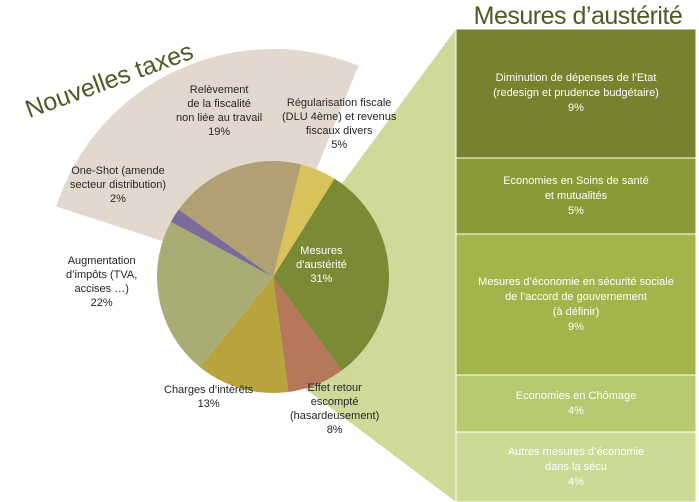  Describe the element at coordinates (219, 118) in the screenshot. I see `label-non-labour-taxation-line: non liée au travail` at that location.